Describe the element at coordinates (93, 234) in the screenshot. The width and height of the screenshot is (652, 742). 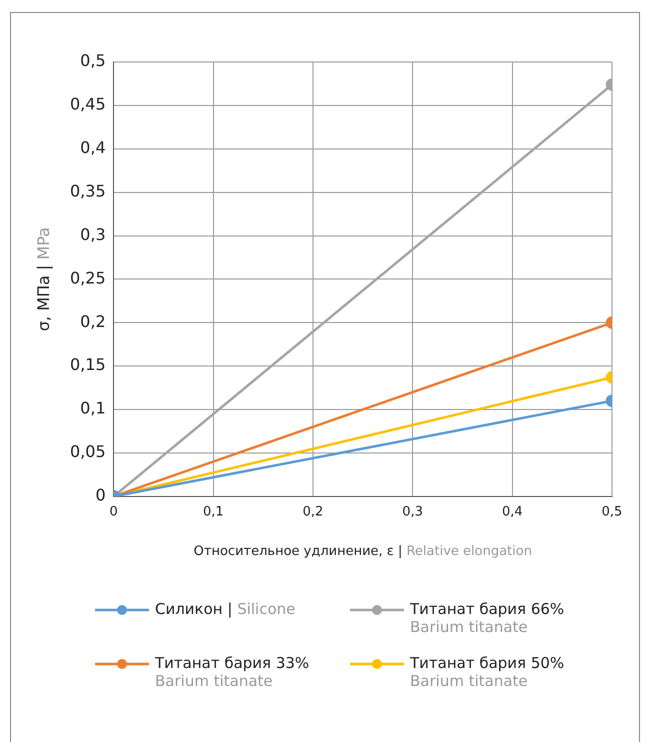
I see `y-tick-label: 0,3` at that location.